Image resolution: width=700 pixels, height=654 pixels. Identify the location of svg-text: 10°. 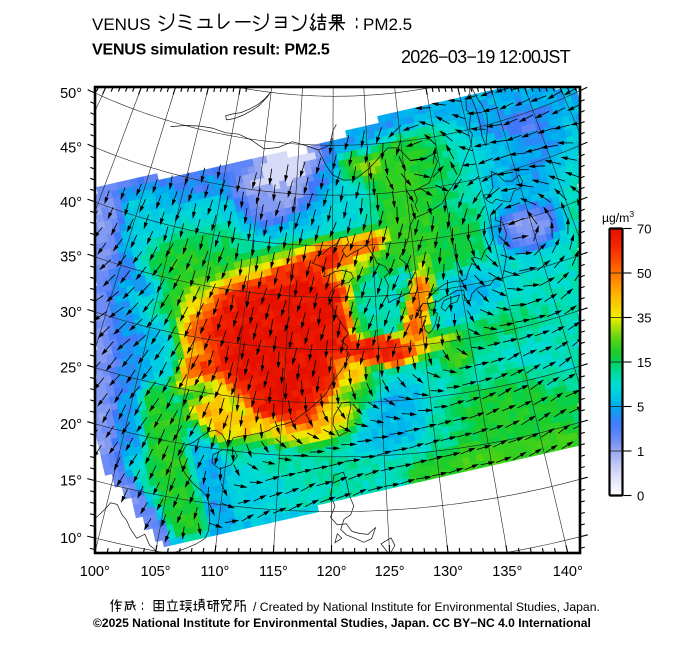
(71, 539).